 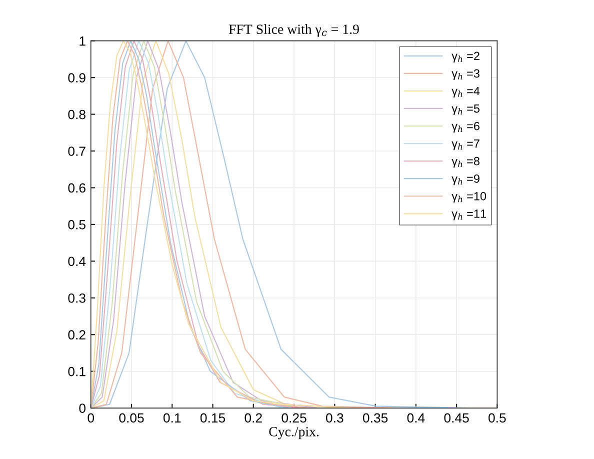 What do you see at coordinates (466, 180) in the screenshot?
I see `legend-label: γ$_{h}$ =9` at bounding box center [466, 180].